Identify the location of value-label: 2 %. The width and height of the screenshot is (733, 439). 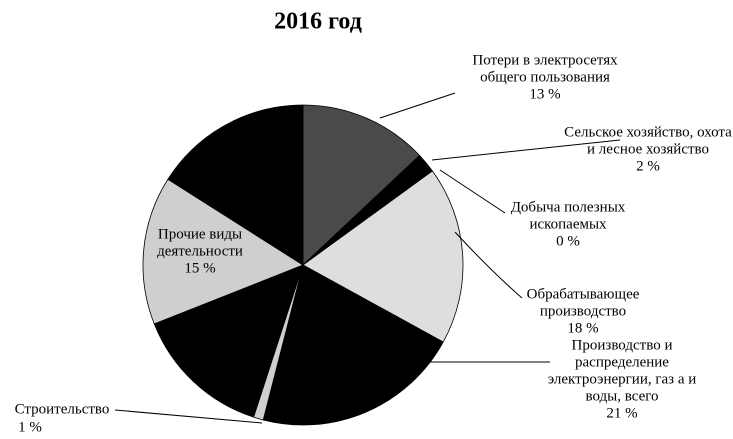
(648, 166).